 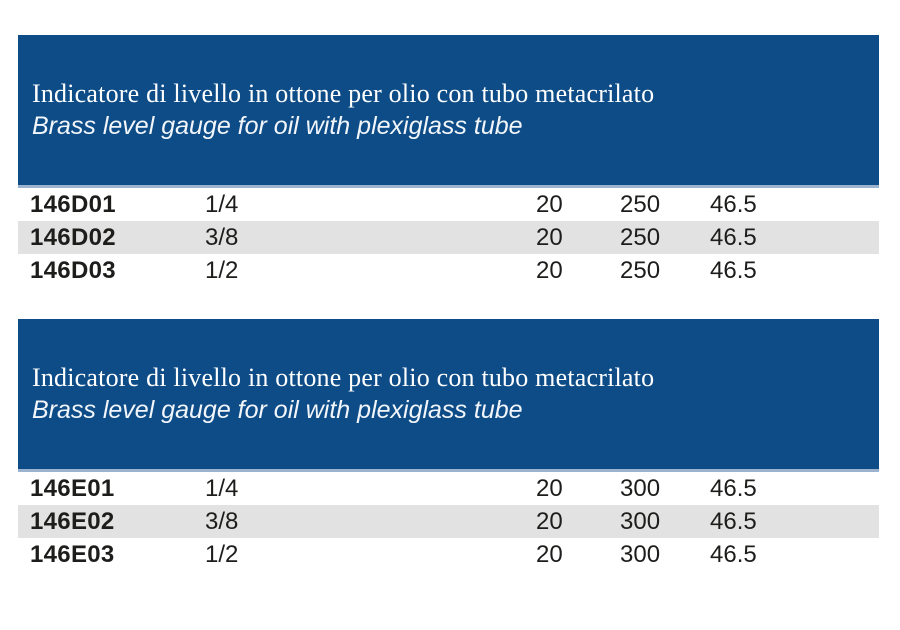 I want to click on table-row: 146E02 3/8 20 300 46.5, so click(x=448, y=521).